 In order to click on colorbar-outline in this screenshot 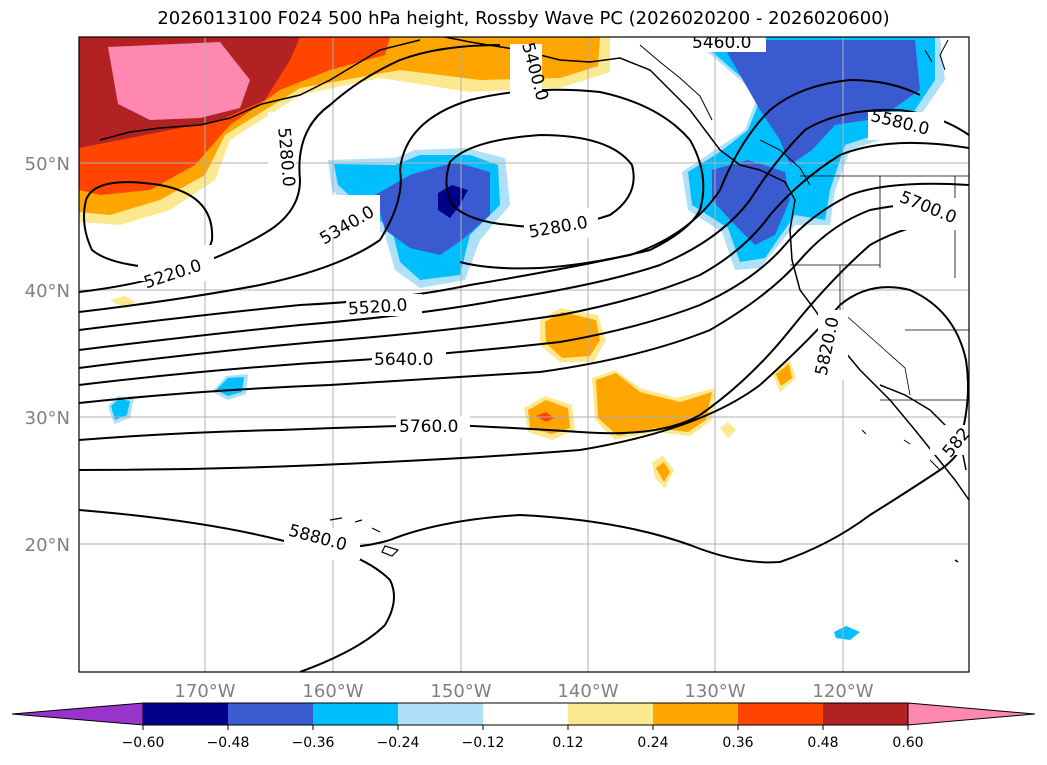, I will do `click(525, 714)`.